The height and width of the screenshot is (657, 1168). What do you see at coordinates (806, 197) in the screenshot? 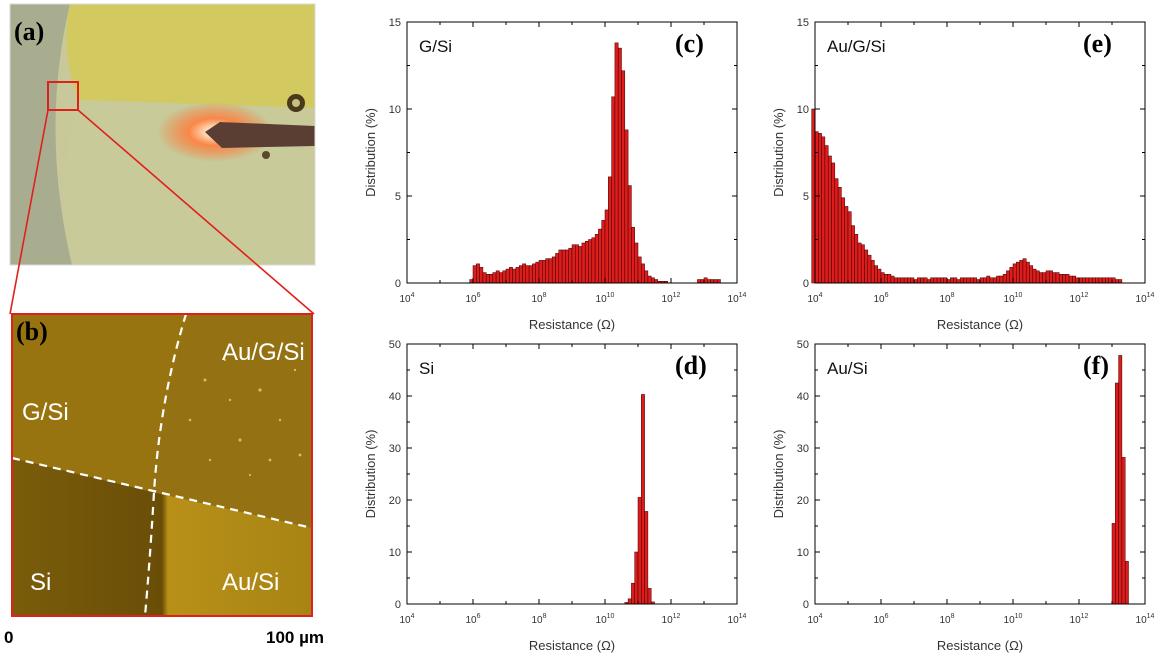
I see `chart-e-ytick-label: 5` at bounding box center [806, 197].